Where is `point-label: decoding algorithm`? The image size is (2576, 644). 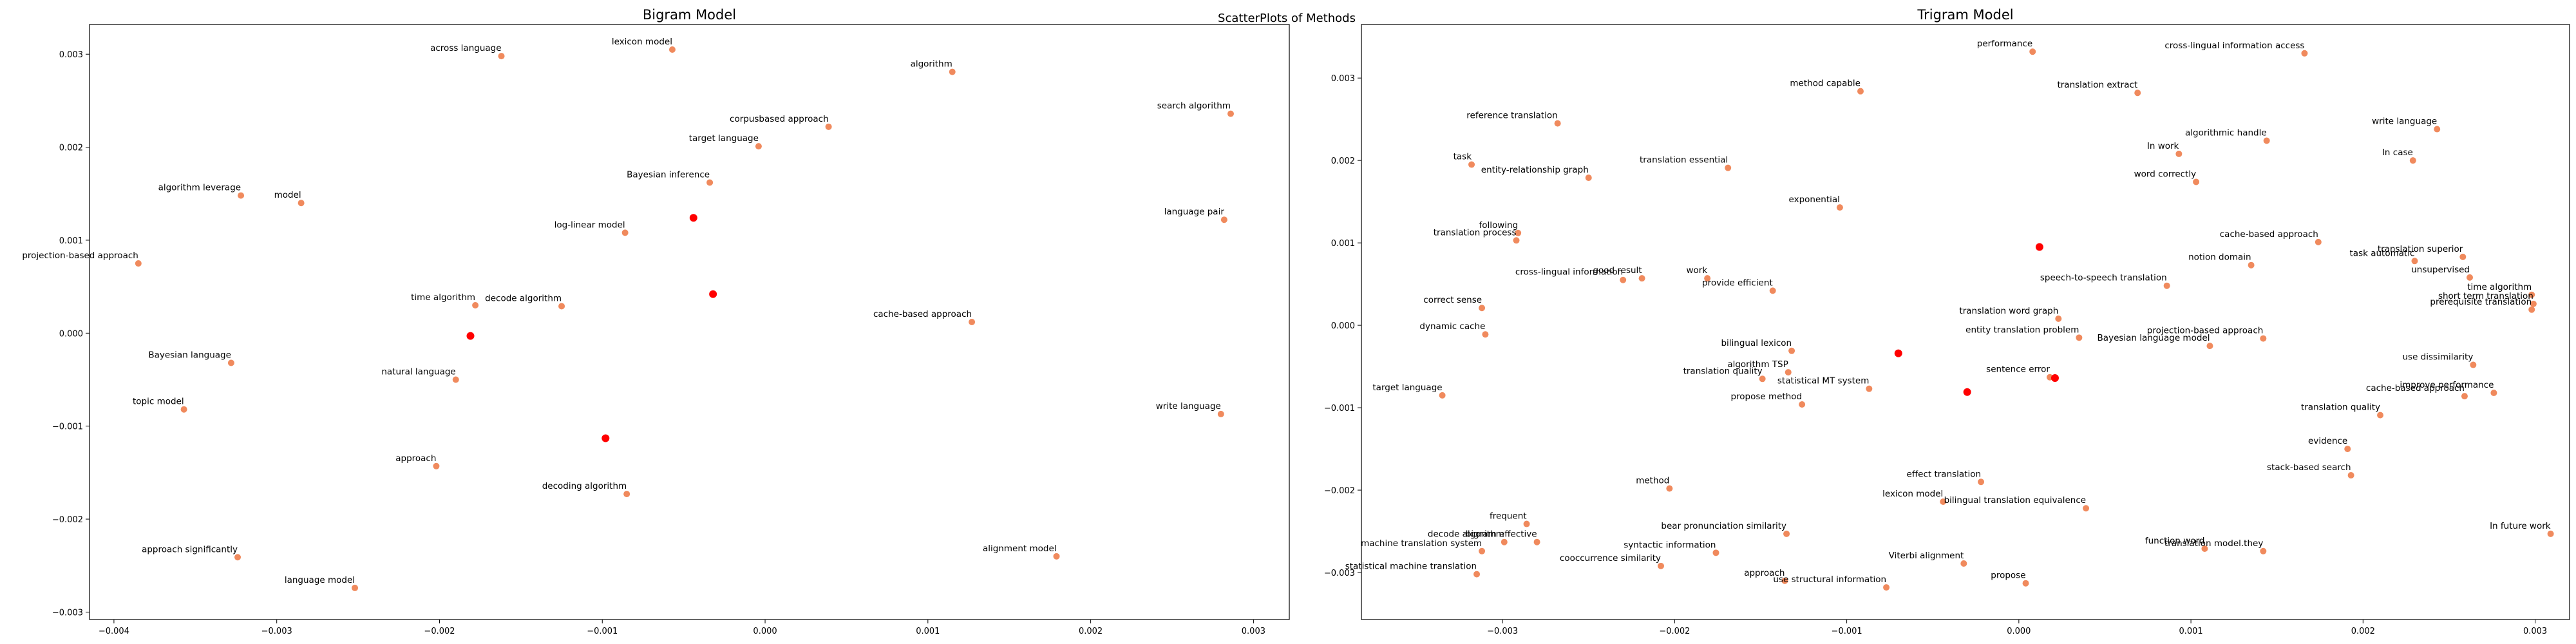
point-label: decoding algorithm is located at coordinates (585, 486).